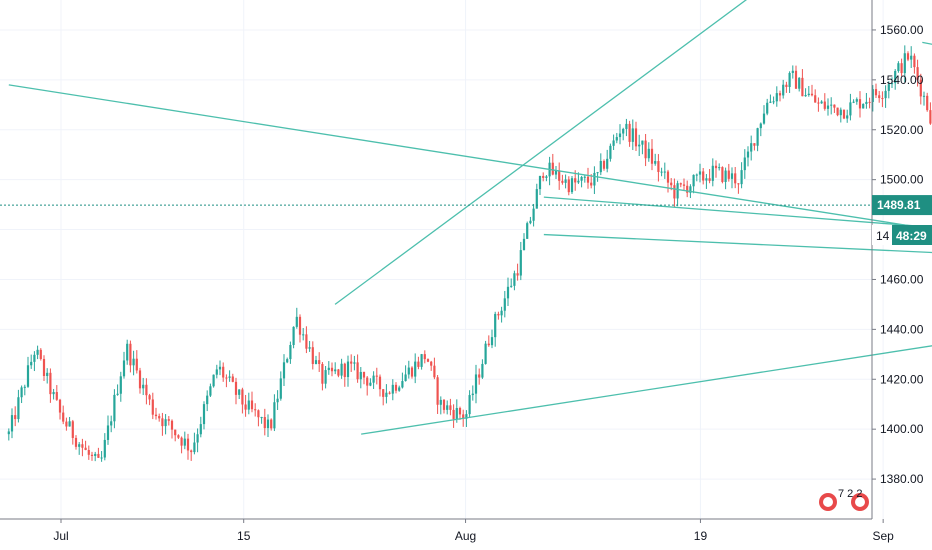  What do you see at coordinates (737, 261) in the screenshot?
I see `horizontal-support-line` at bounding box center [737, 261].